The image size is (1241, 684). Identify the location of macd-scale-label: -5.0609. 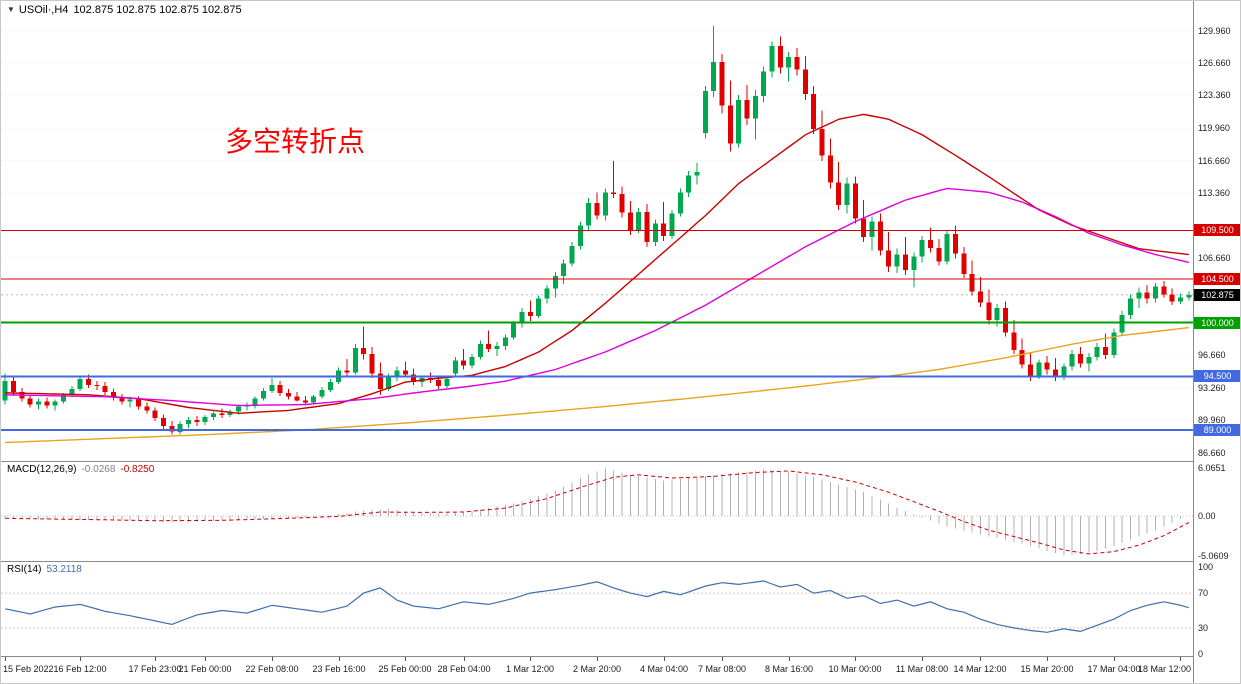
(1213, 556).